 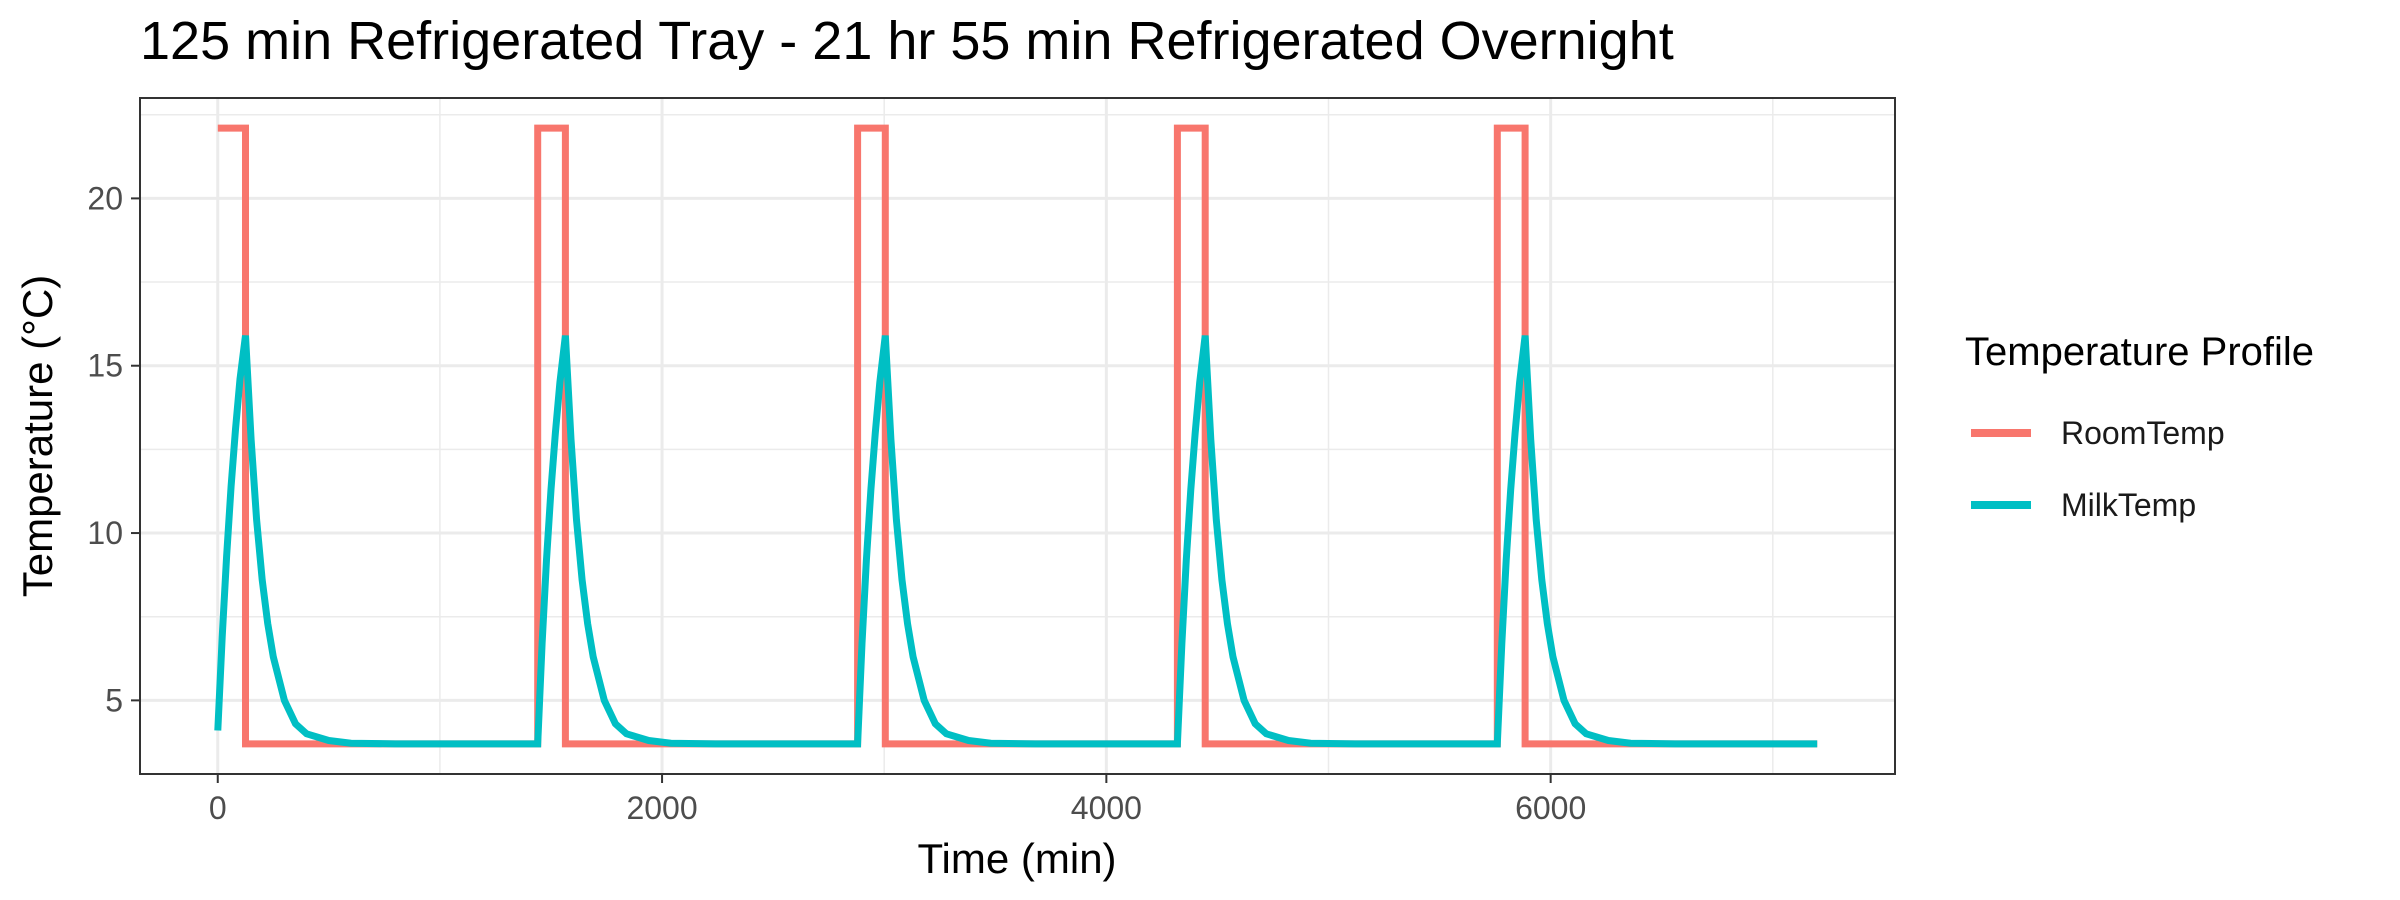 I want to click on legend: Temperature Profile RoomTemp MilkTemp, so click(x=2139, y=435).